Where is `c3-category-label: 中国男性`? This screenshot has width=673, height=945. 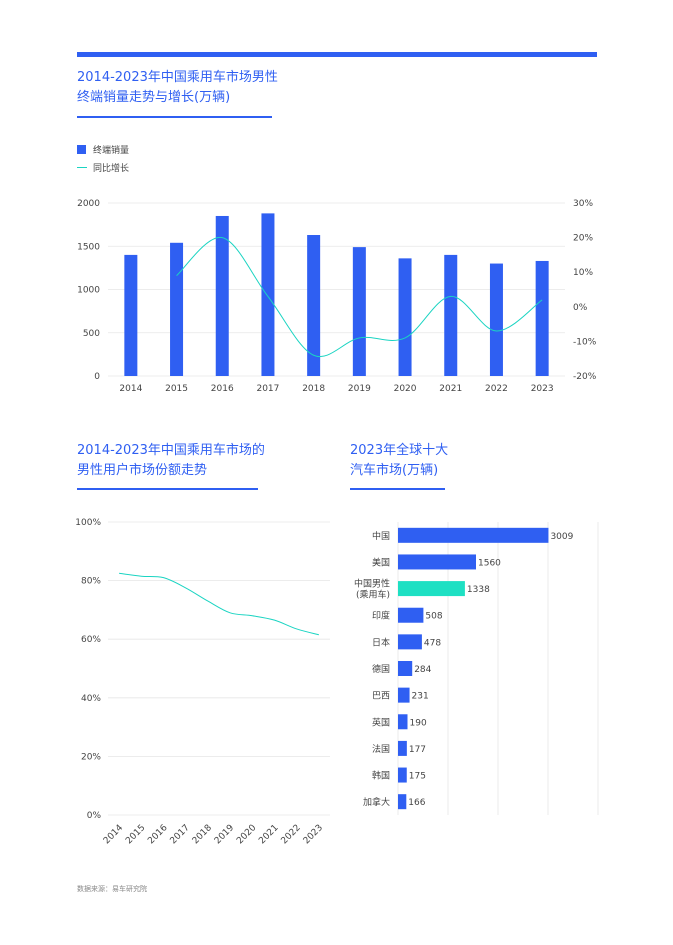 c3-category-label: 中国男性 is located at coordinates (372, 584).